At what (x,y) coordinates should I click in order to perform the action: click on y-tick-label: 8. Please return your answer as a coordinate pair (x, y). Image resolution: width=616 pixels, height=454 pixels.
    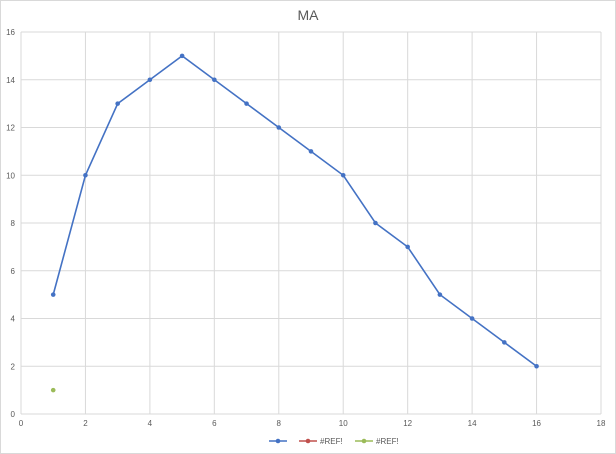
    Looking at the image, I should click on (13, 223).